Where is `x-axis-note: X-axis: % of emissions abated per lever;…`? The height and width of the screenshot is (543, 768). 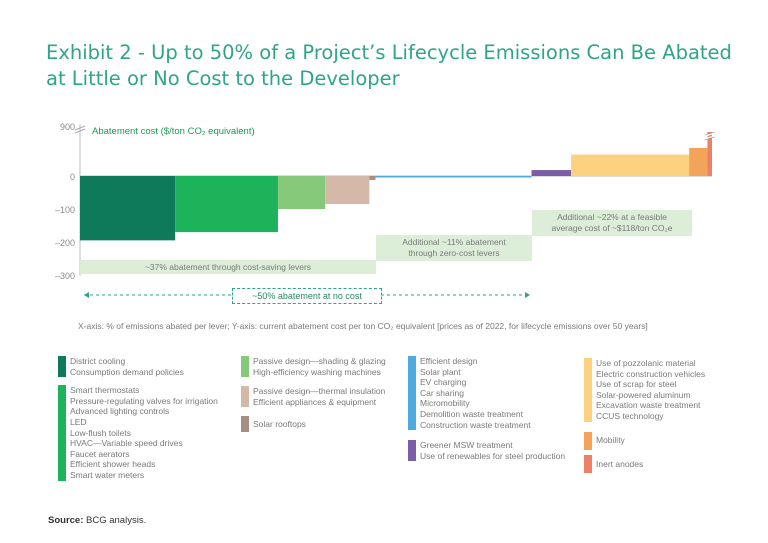
x-axis-note: X-axis: % of emissions abated per lever;… is located at coordinates (363, 326).